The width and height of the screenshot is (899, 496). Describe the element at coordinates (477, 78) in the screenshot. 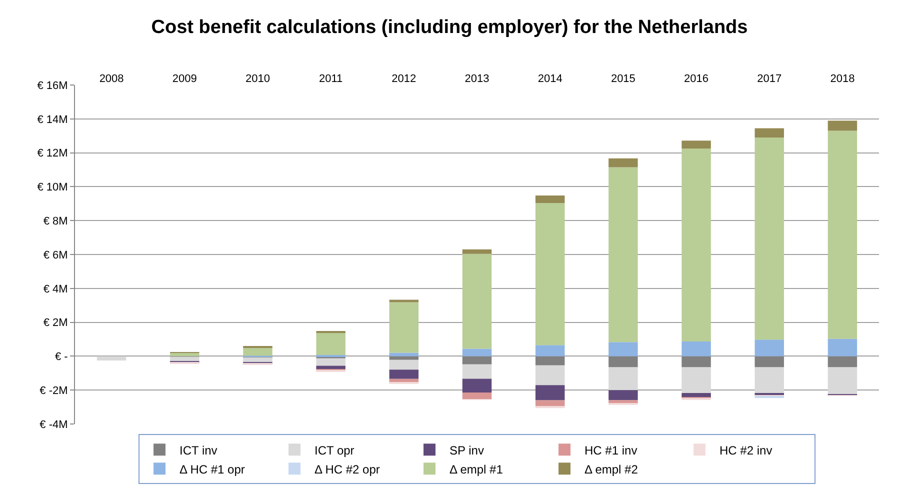

I see `x-tick-label: 2013` at that location.